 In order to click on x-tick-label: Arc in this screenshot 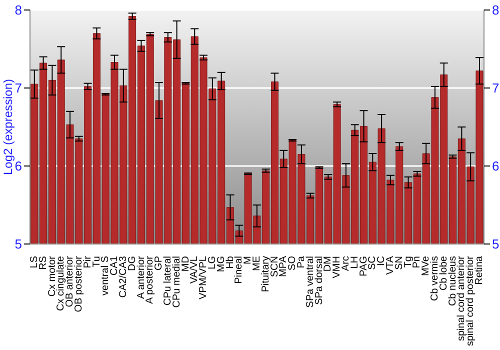, I will do `click(346, 263)`.